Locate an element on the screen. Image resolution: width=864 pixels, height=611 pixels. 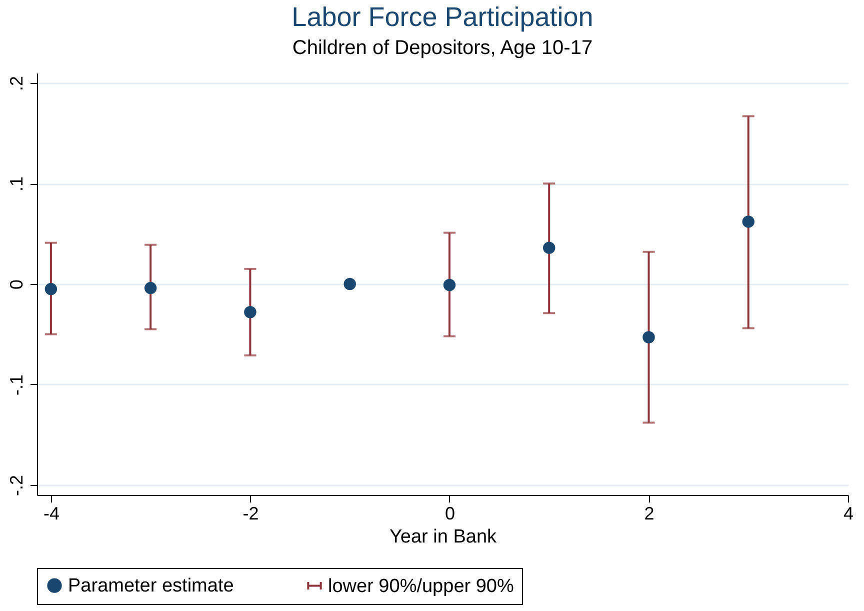
x-axis-title: Year in Bank is located at coordinates (443, 537).